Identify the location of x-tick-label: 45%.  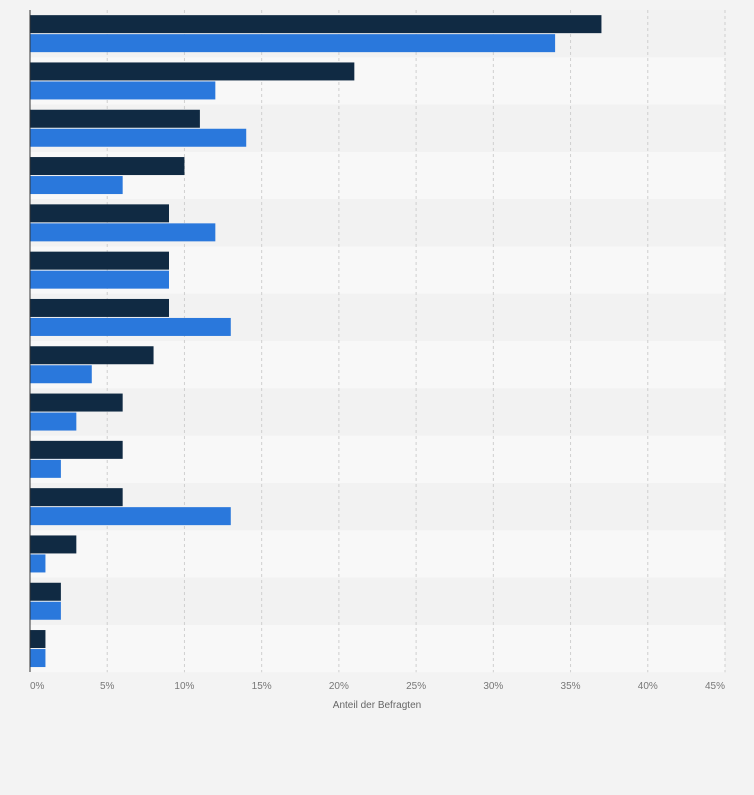
(715, 686).